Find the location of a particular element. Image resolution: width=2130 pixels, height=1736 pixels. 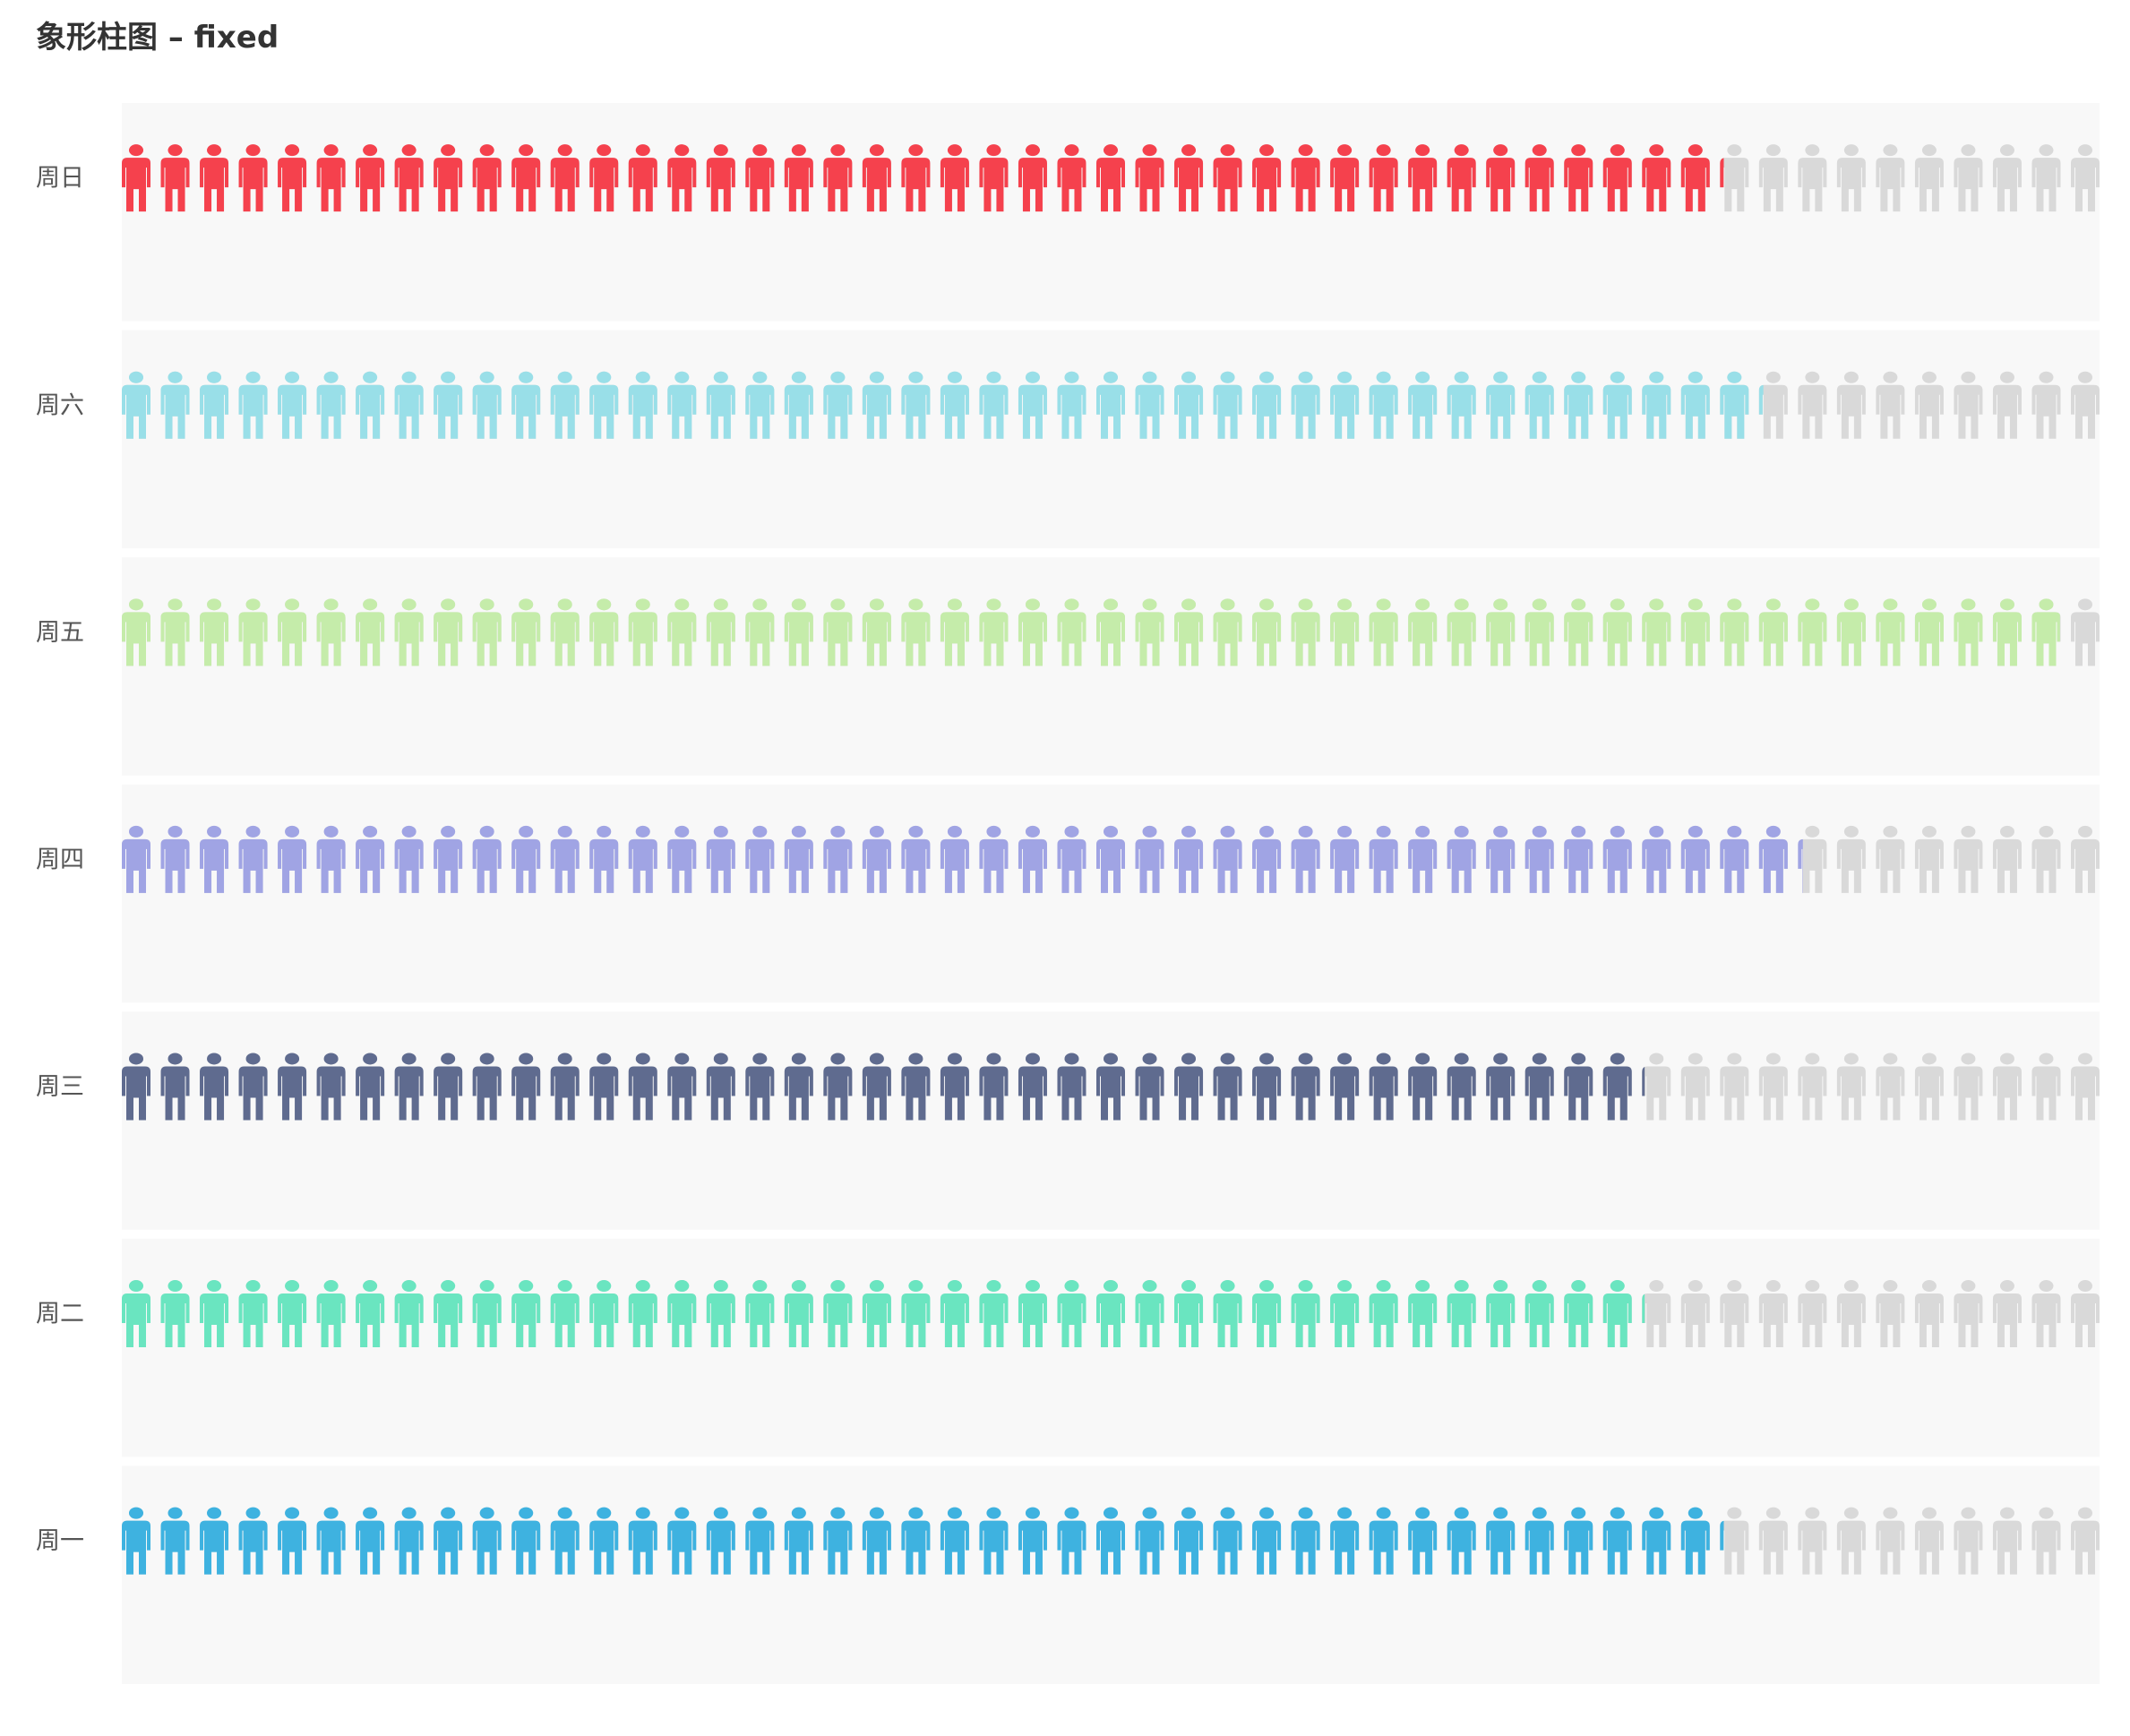

y-axis-tick-label: 周日 is located at coordinates (60, 179).